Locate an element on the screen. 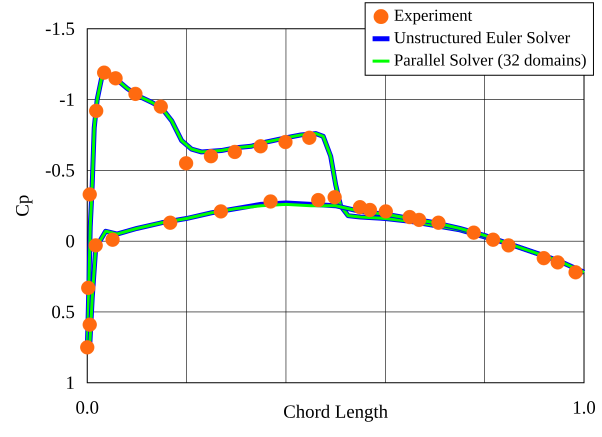  x-axis-title: Chord Length is located at coordinates (336, 413).